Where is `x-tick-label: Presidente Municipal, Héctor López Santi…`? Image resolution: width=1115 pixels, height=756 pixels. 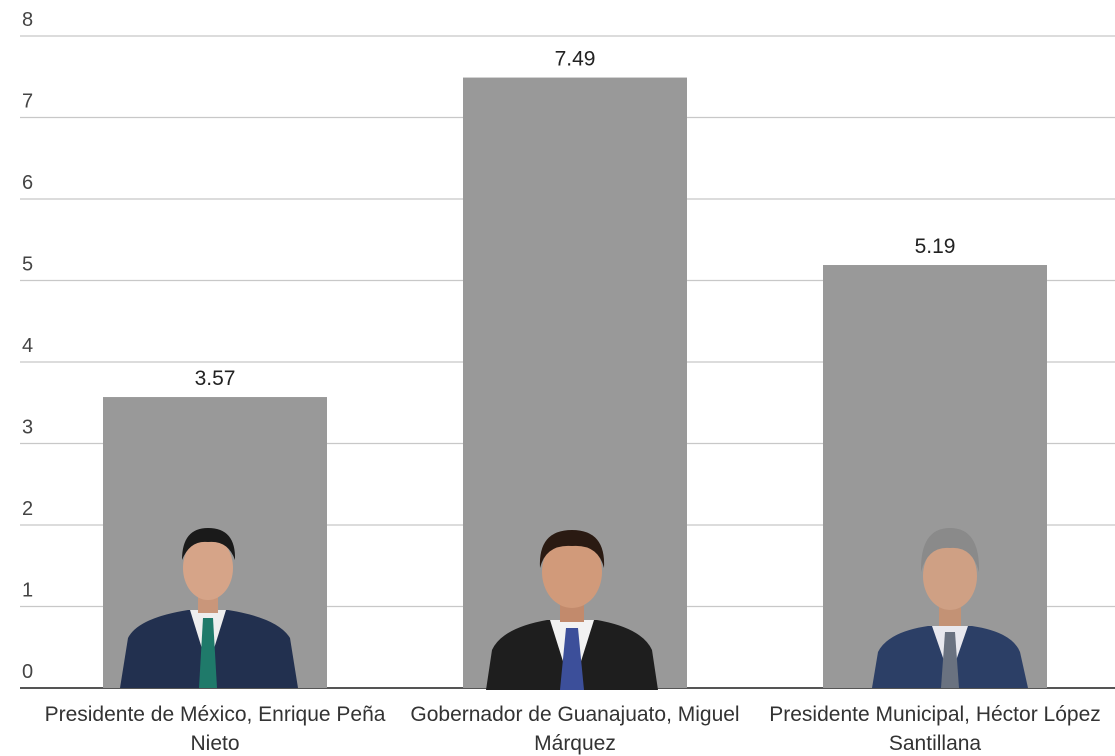 x-tick-label: Presidente Municipal, Héctor López Santi… is located at coordinates (935, 729).